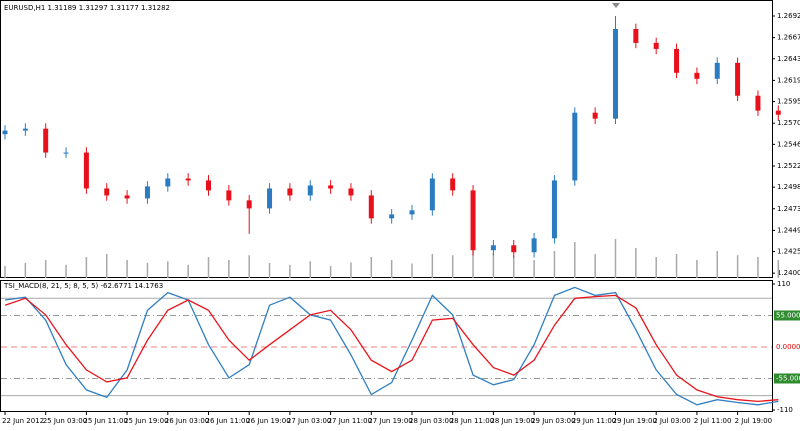  What do you see at coordinates (146, 421) in the screenshot?
I see `x-tick-label: 25 Jun 19:00` at bounding box center [146, 421].